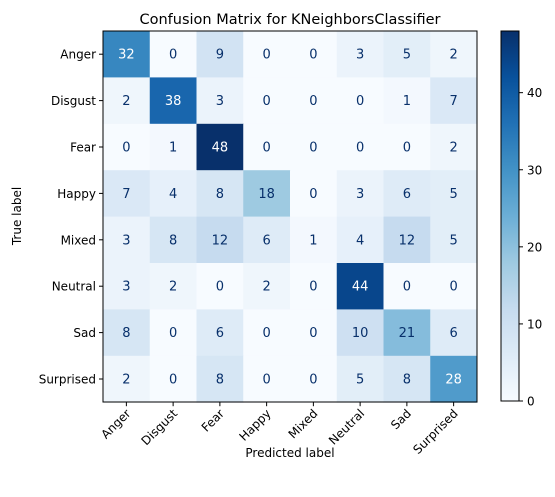 This screenshot has height=497, width=555. What do you see at coordinates (160, 427) in the screenshot?
I see `x-tick-label: Disgust` at bounding box center [160, 427].